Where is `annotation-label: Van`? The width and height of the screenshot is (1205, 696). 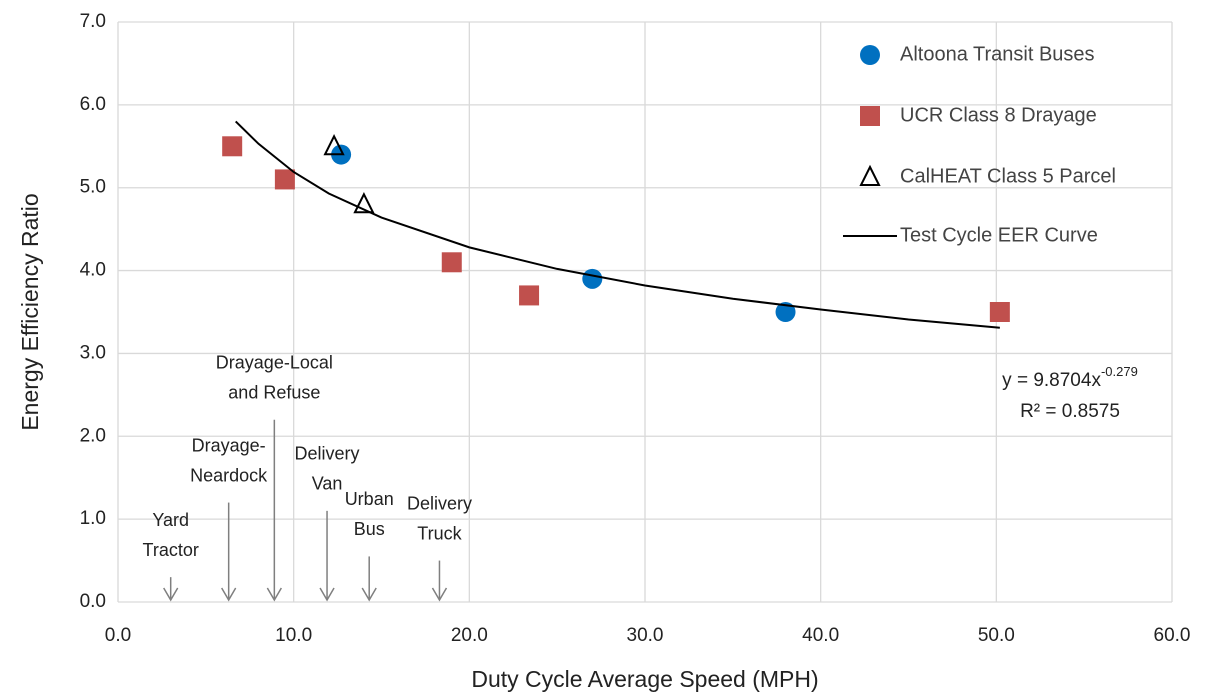
annotation-label: Van is located at coordinates (327, 484).